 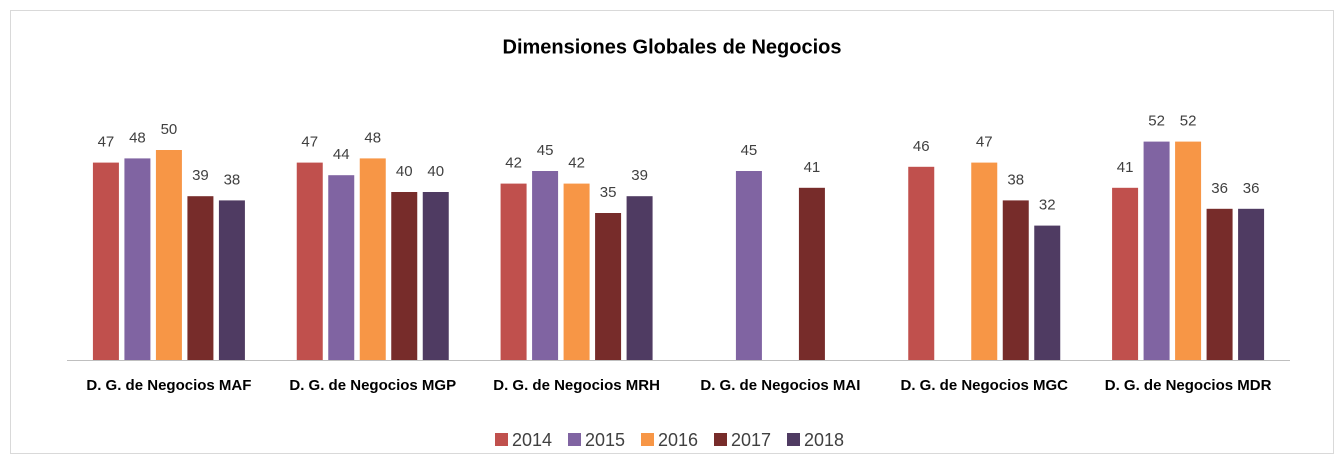 What do you see at coordinates (169, 385) in the screenshot?
I see `x-tick-label: D. G. de Negocios MAF` at bounding box center [169, 385].